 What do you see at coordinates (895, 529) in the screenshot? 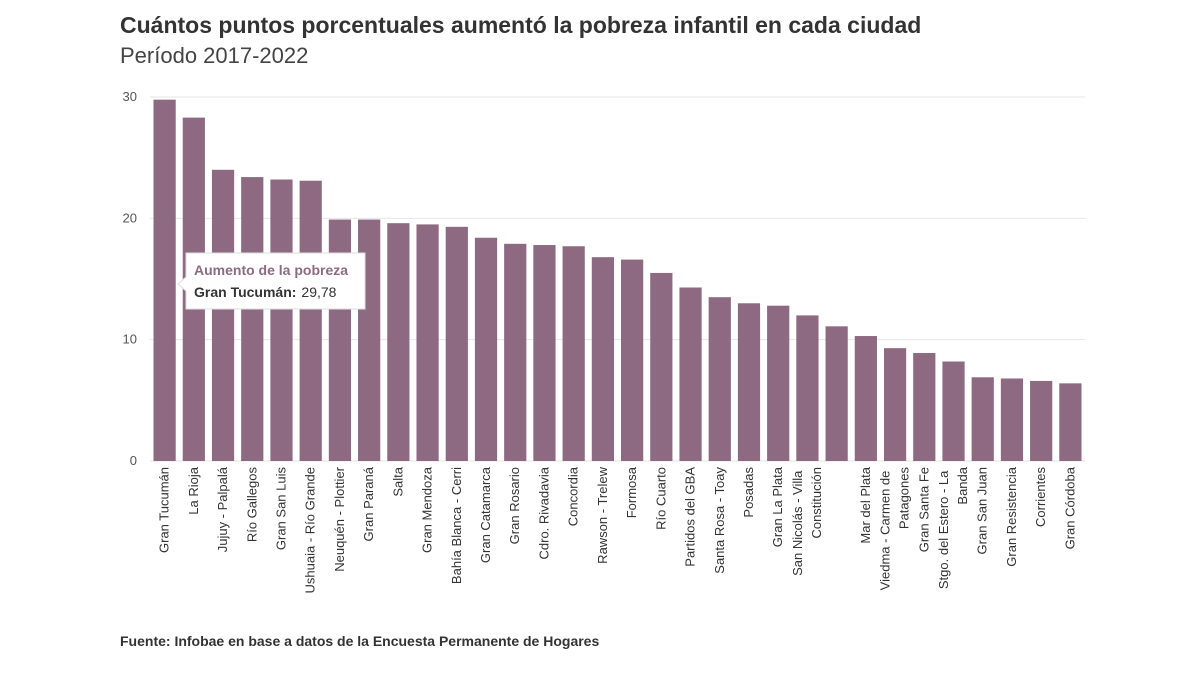
I see `x-tick-label: Viedma - Carmen de Patagones` at bounding box center [895, 529].